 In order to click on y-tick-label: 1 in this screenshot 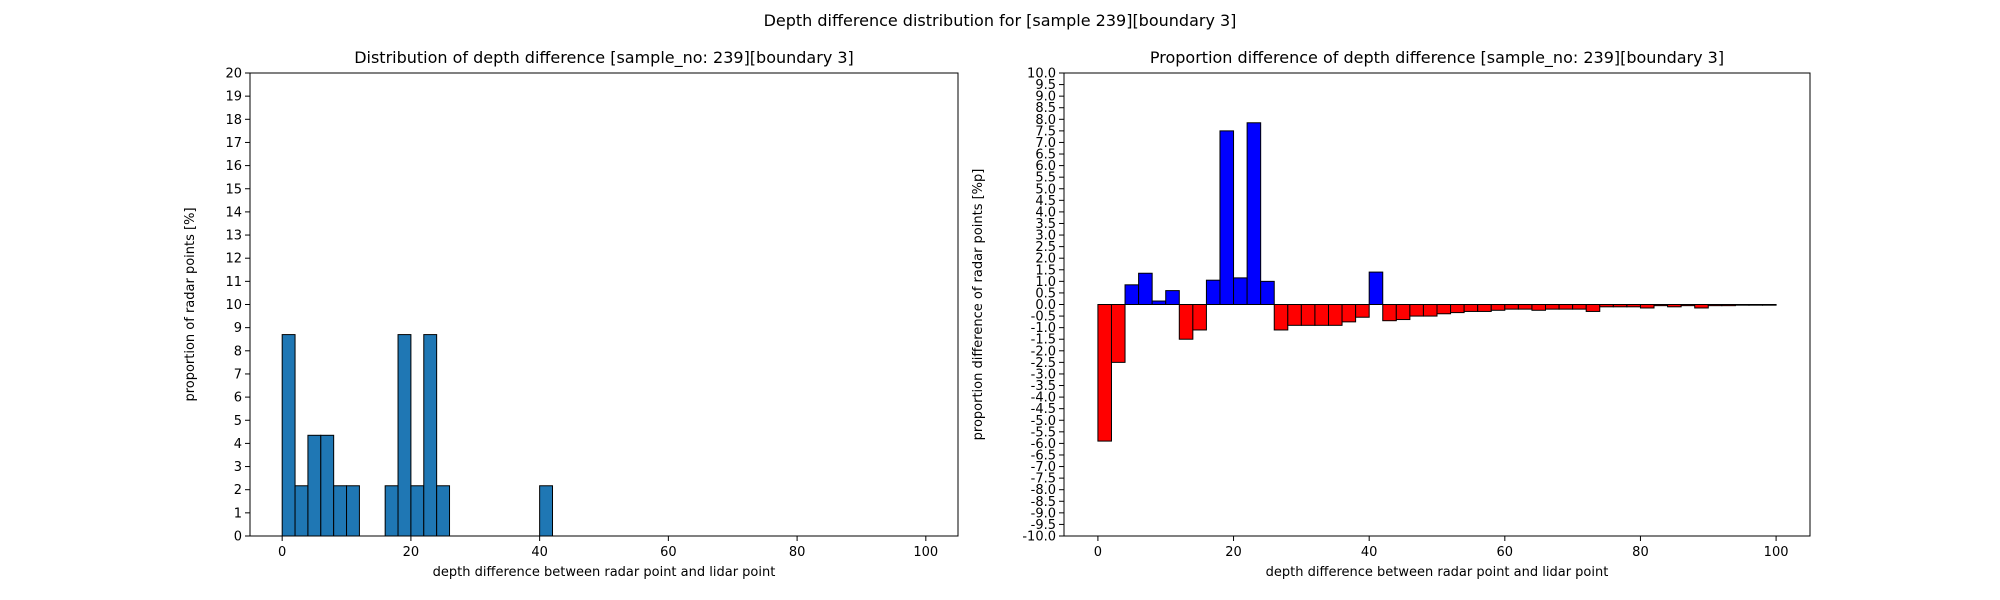, I will do `click(238, 513)`.